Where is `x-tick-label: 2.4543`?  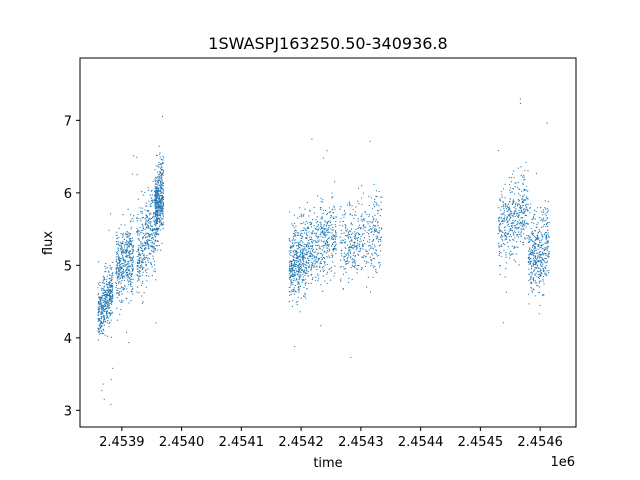
x-tick-label: 2.4543 is located at coordinates (361, 442).